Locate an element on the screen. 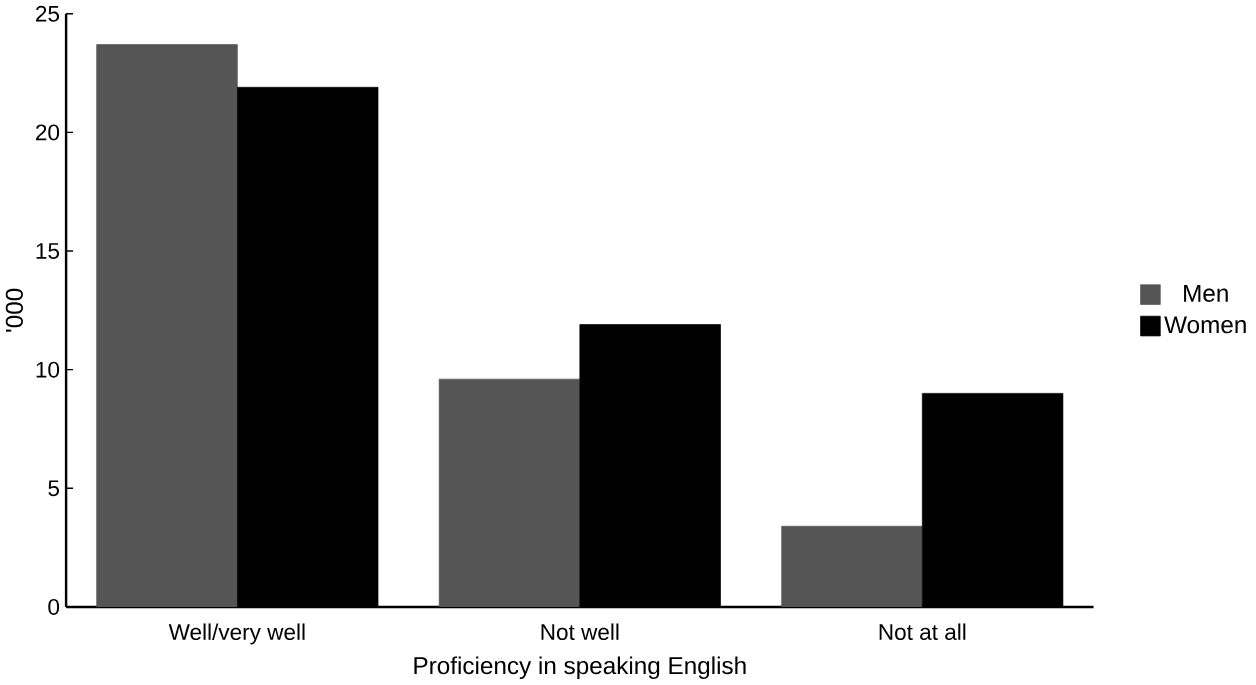 Image resolution: width=1256 pixels, height=685 pixels. legend-label: Women is located at coordinates (1205, 325).